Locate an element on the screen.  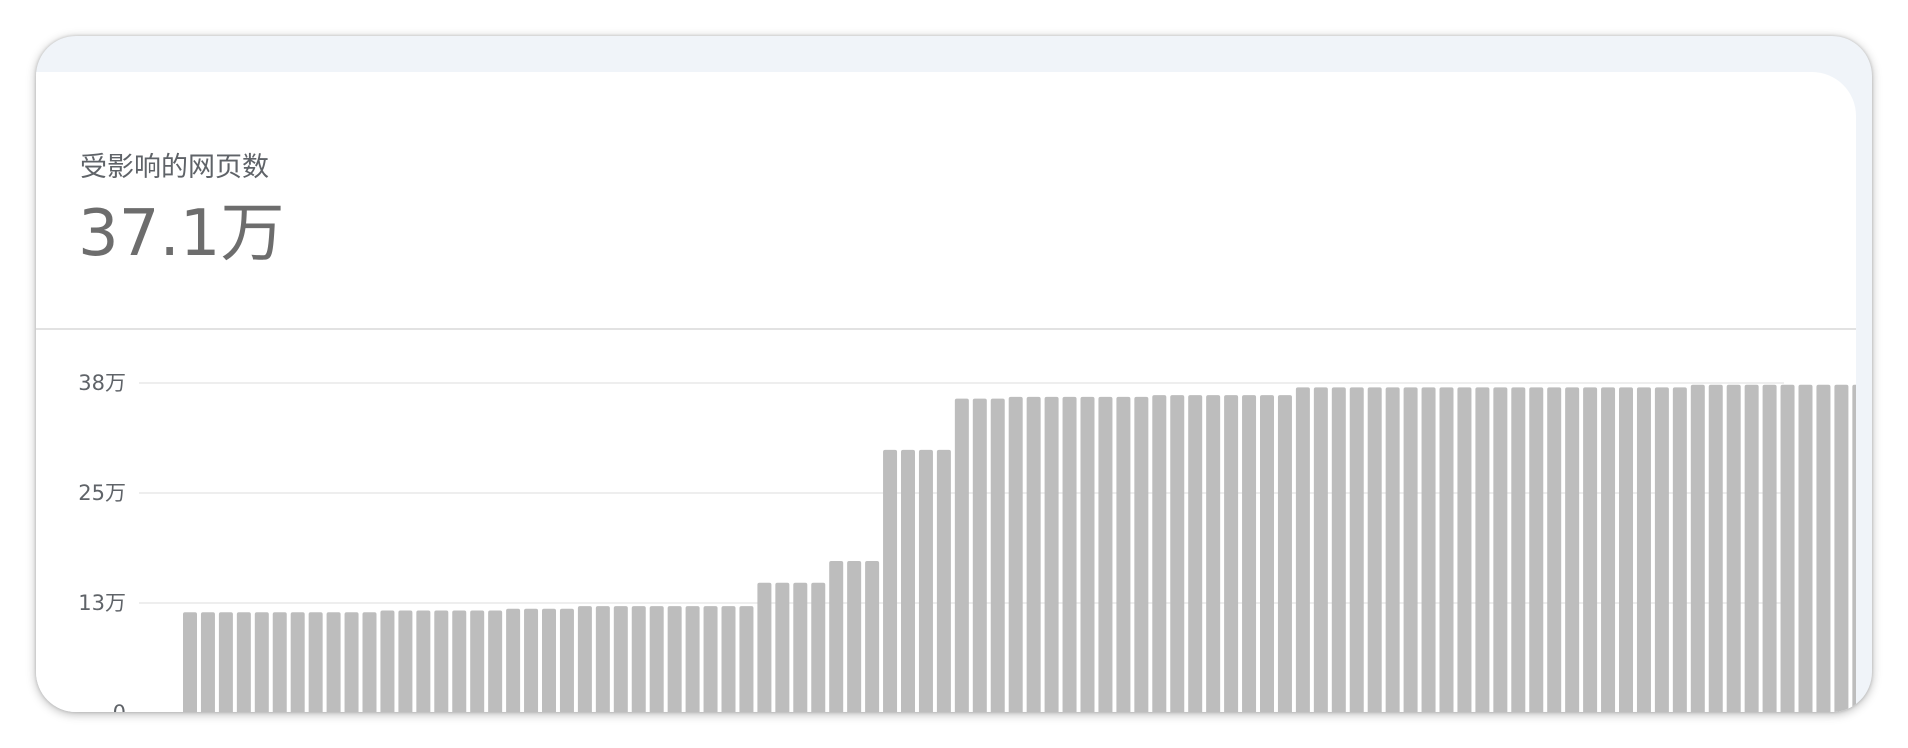
y-tick-label: 25万 is located at coordinates (102, 493).